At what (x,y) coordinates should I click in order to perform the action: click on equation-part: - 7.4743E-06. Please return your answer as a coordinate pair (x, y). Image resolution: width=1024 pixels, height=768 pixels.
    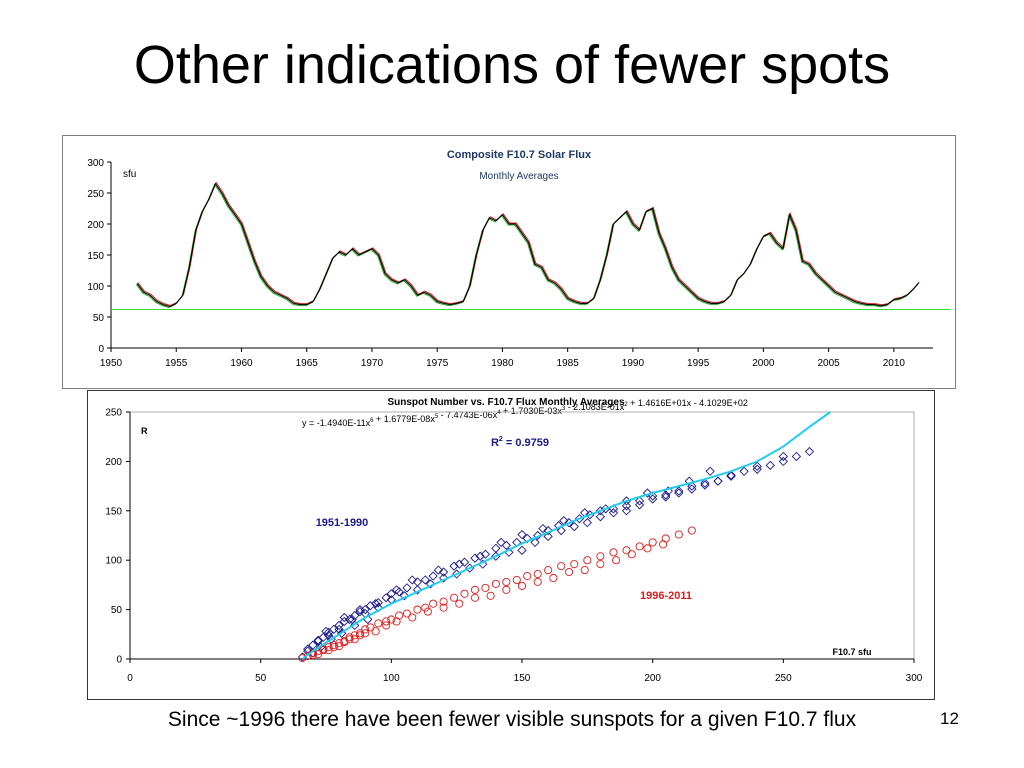
    Looking at the image, I should click on (465, 415).